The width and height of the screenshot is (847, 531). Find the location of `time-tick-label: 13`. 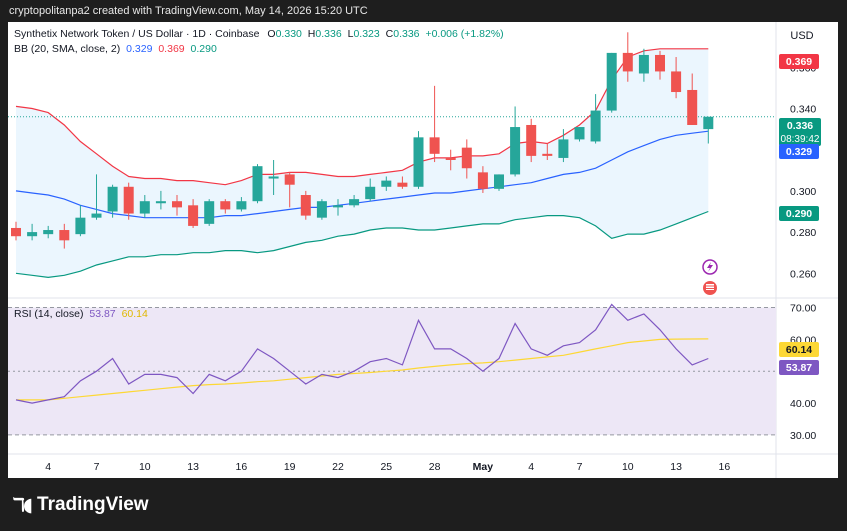

time-tick-label: 13 is located at coordinates (193, 467).